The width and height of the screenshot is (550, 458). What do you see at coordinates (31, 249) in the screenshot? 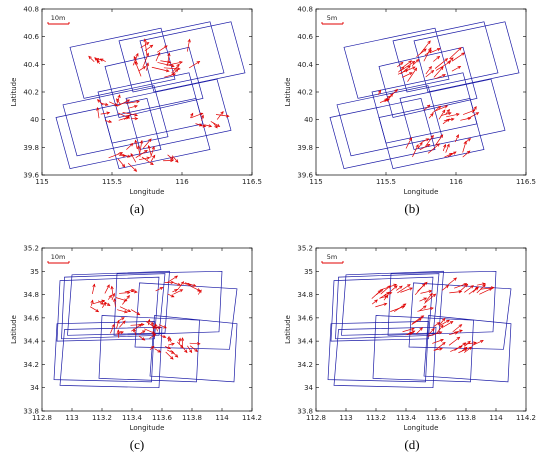
I see `y-tick-label: 35.2` at bounding box center [31, 249].